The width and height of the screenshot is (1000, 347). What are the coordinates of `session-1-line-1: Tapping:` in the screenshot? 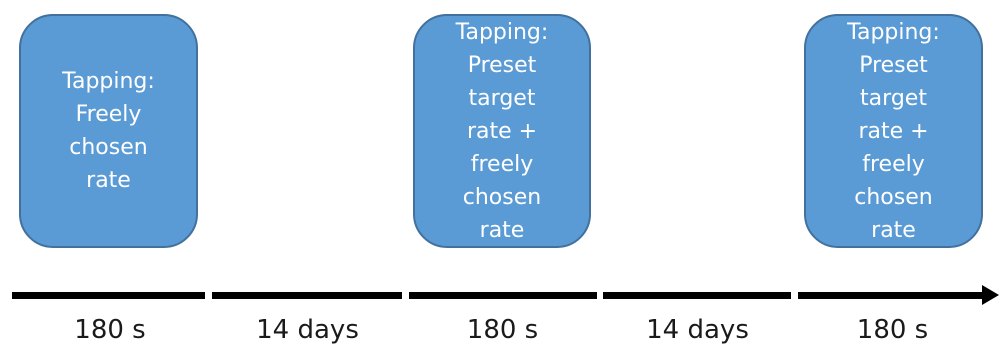 It's located at (108, 81).